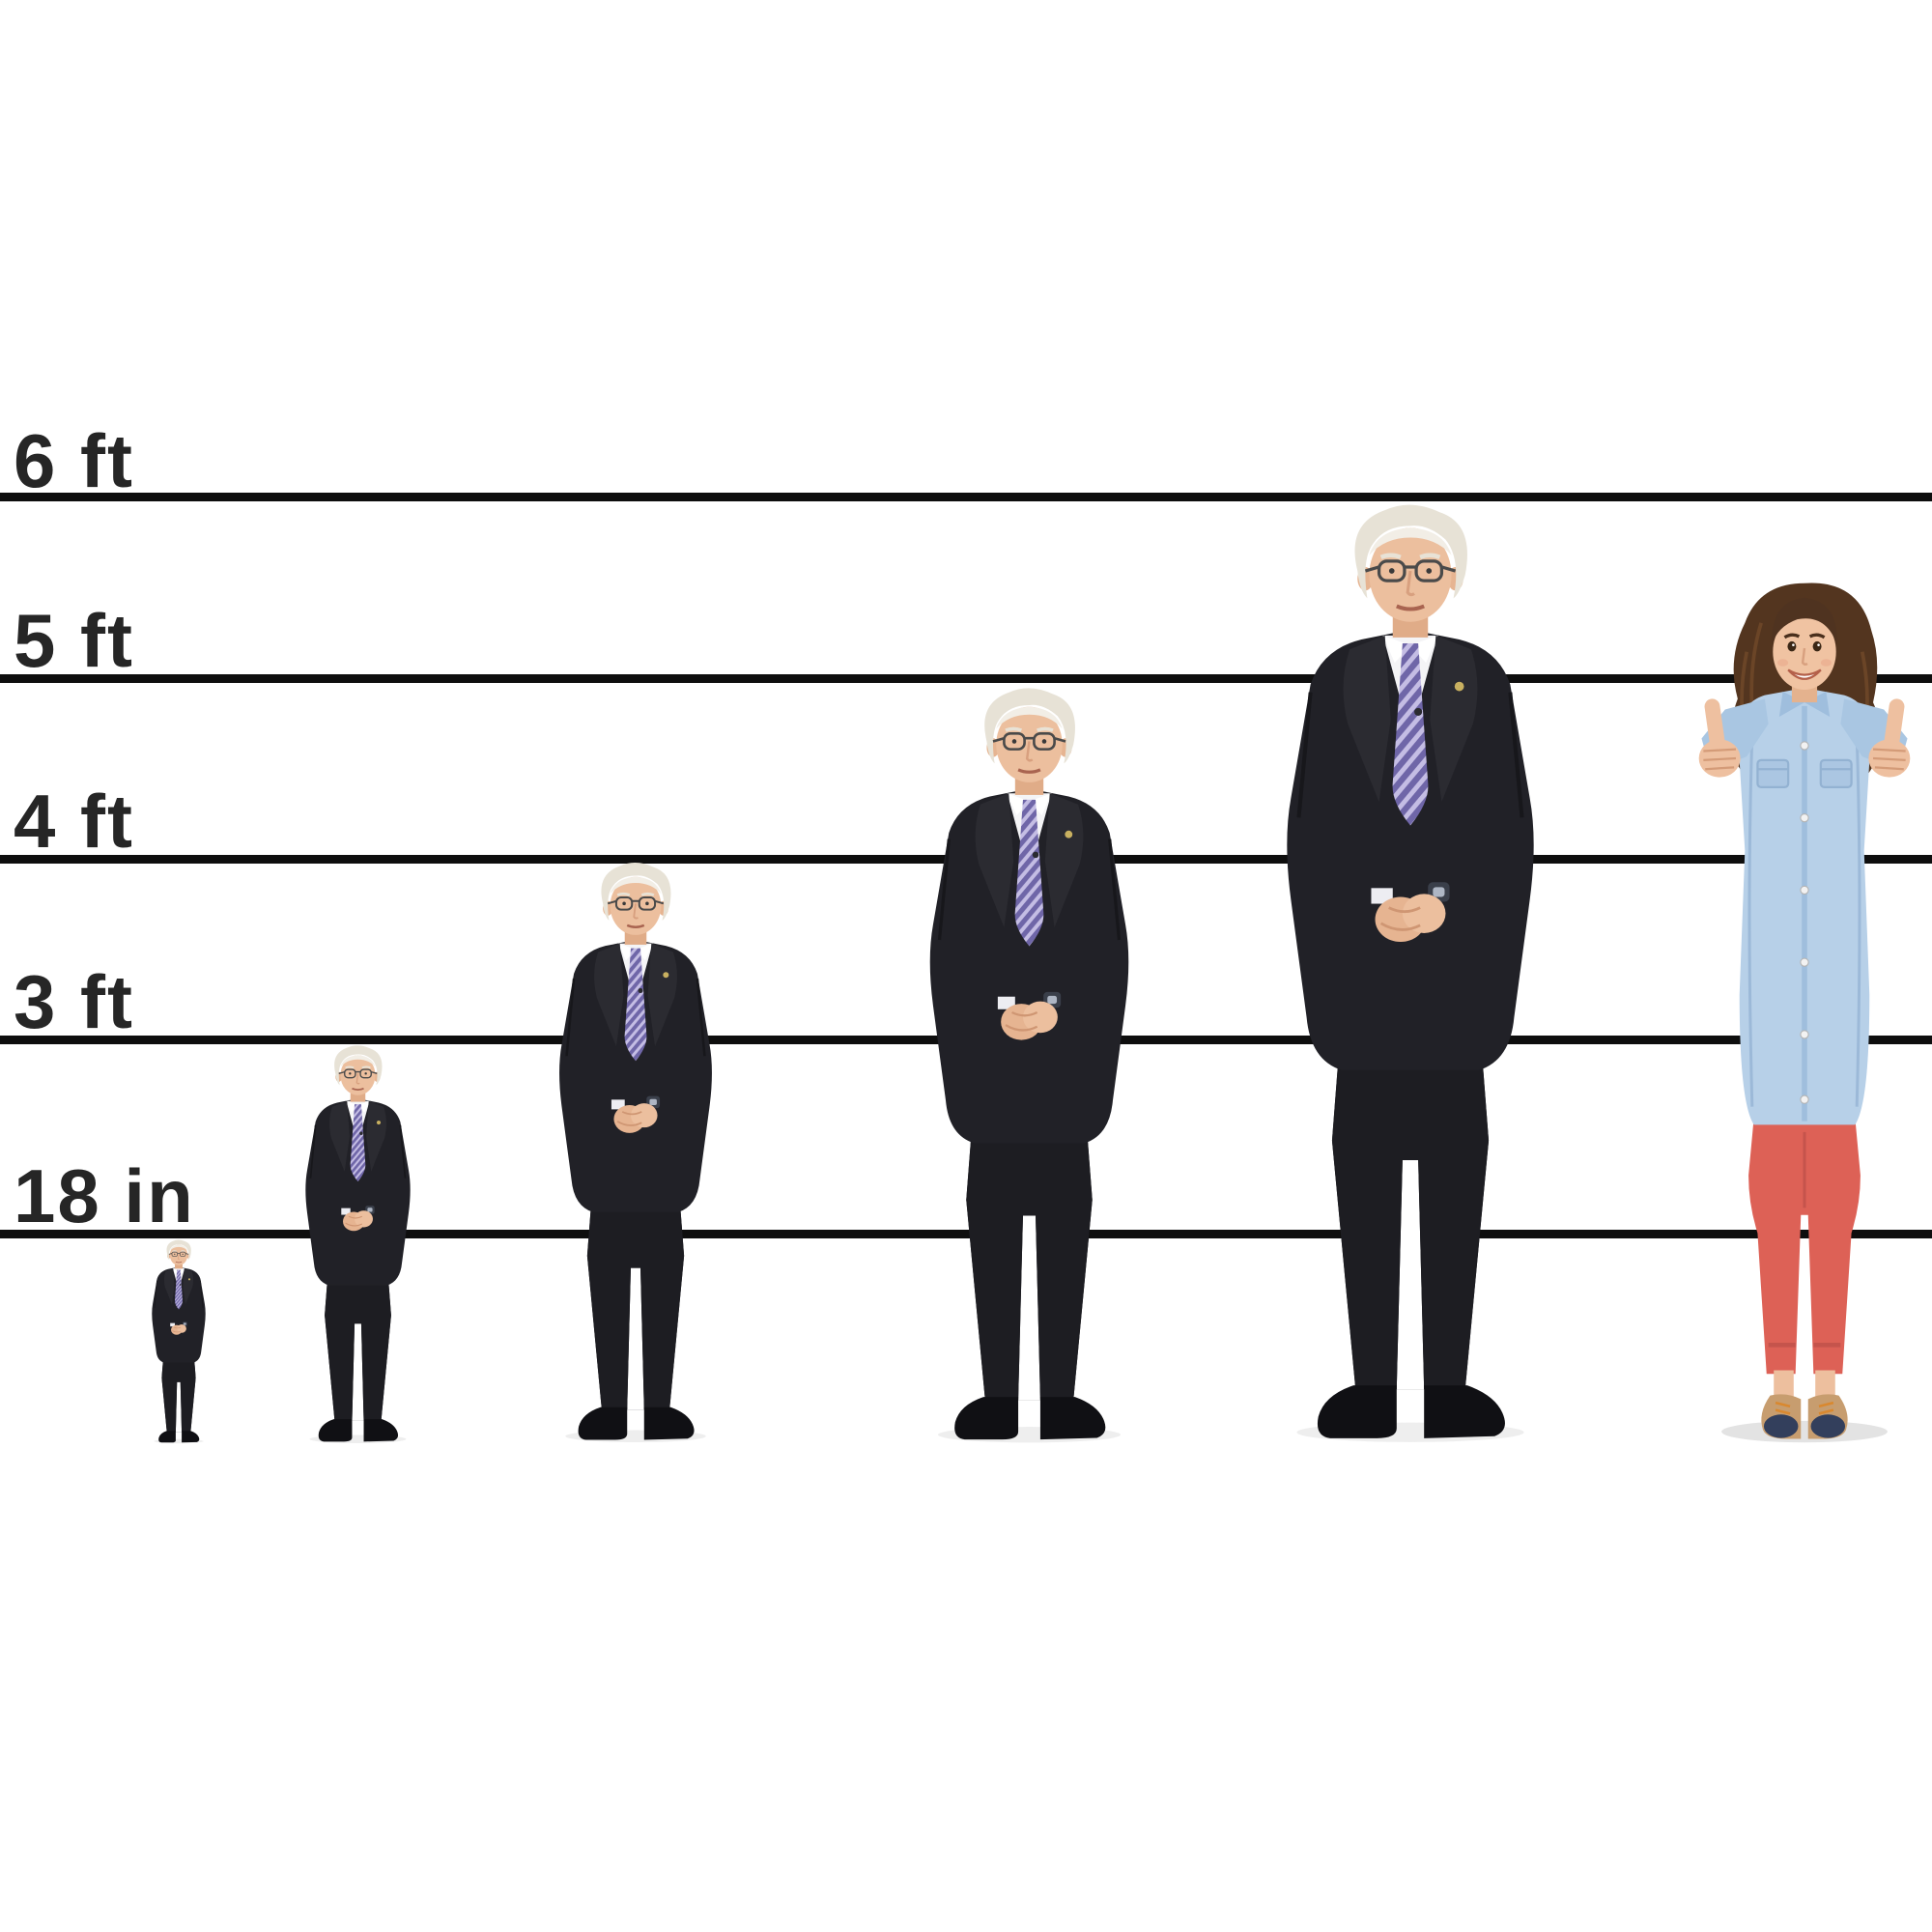 The image size is (1932, 1932). Describe the element at coordinates (966, 1234) in the screenshot. I see `scale-line-18in` at that location.